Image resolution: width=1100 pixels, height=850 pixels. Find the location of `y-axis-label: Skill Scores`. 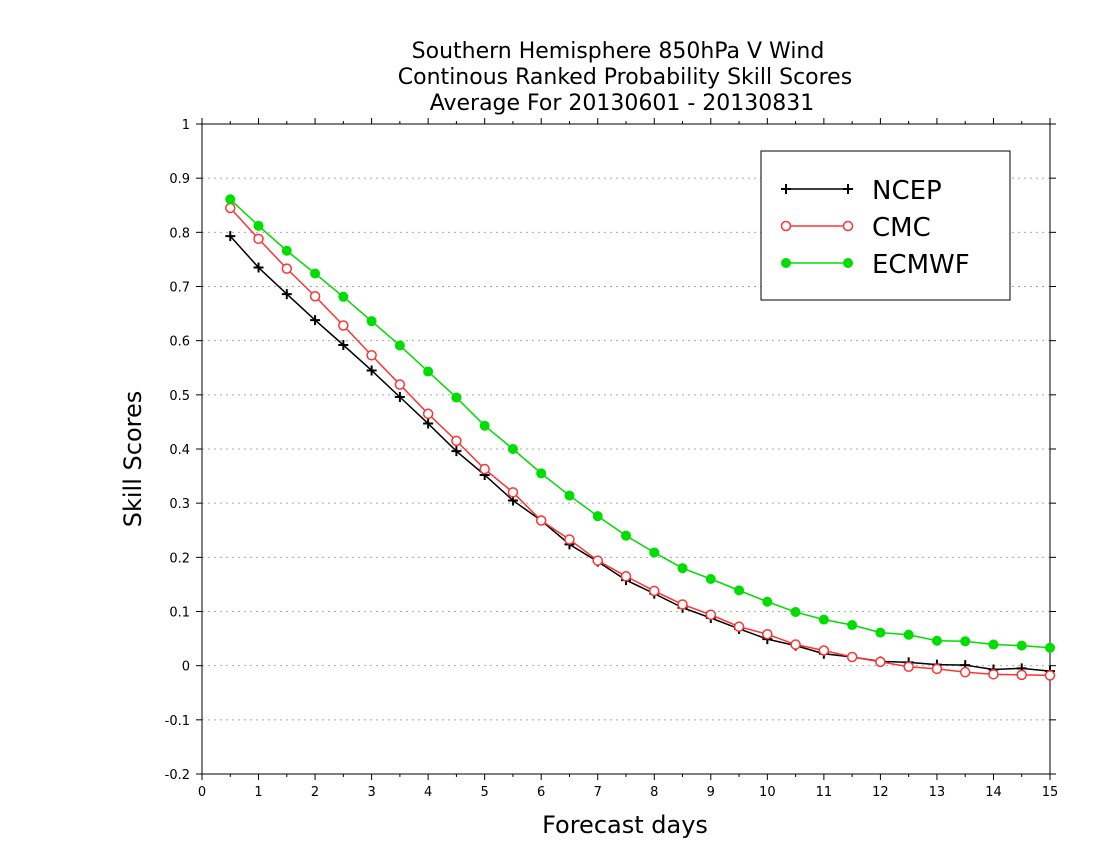

y-axis-label: Skill Scores is located at coordinates (133, 459).